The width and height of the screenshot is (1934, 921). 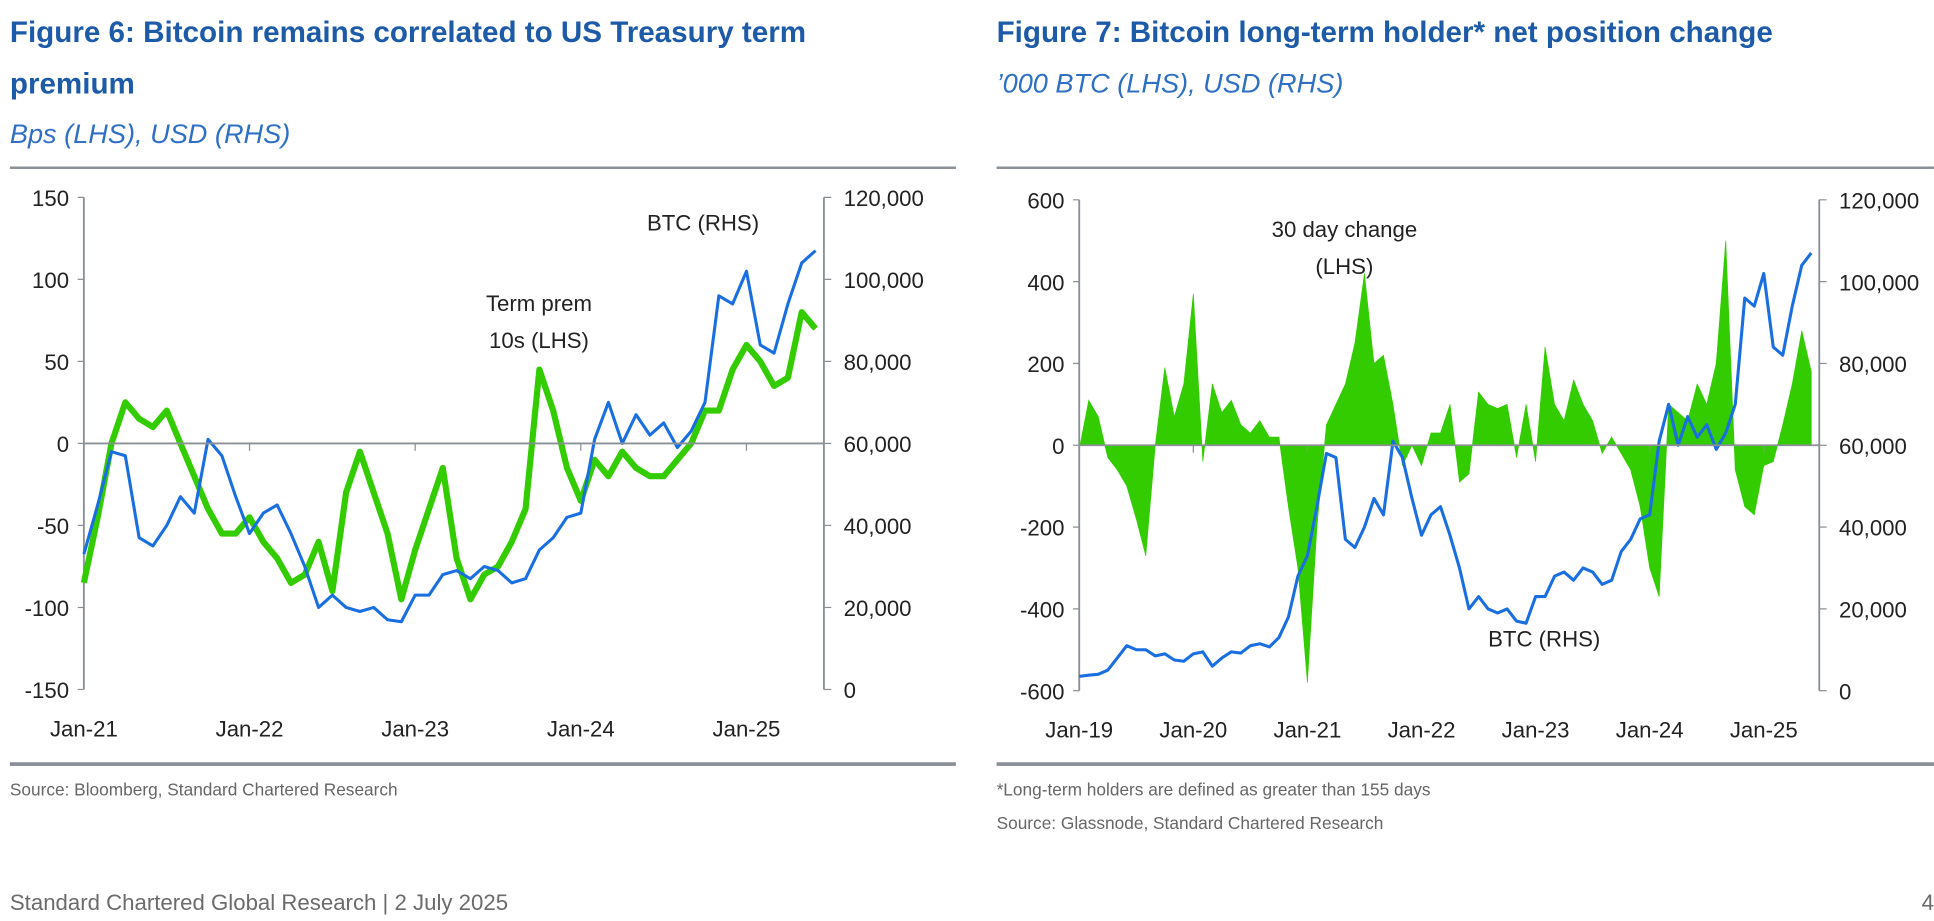 I want to click on figure6-top-rule, so click(x=482, y=167).